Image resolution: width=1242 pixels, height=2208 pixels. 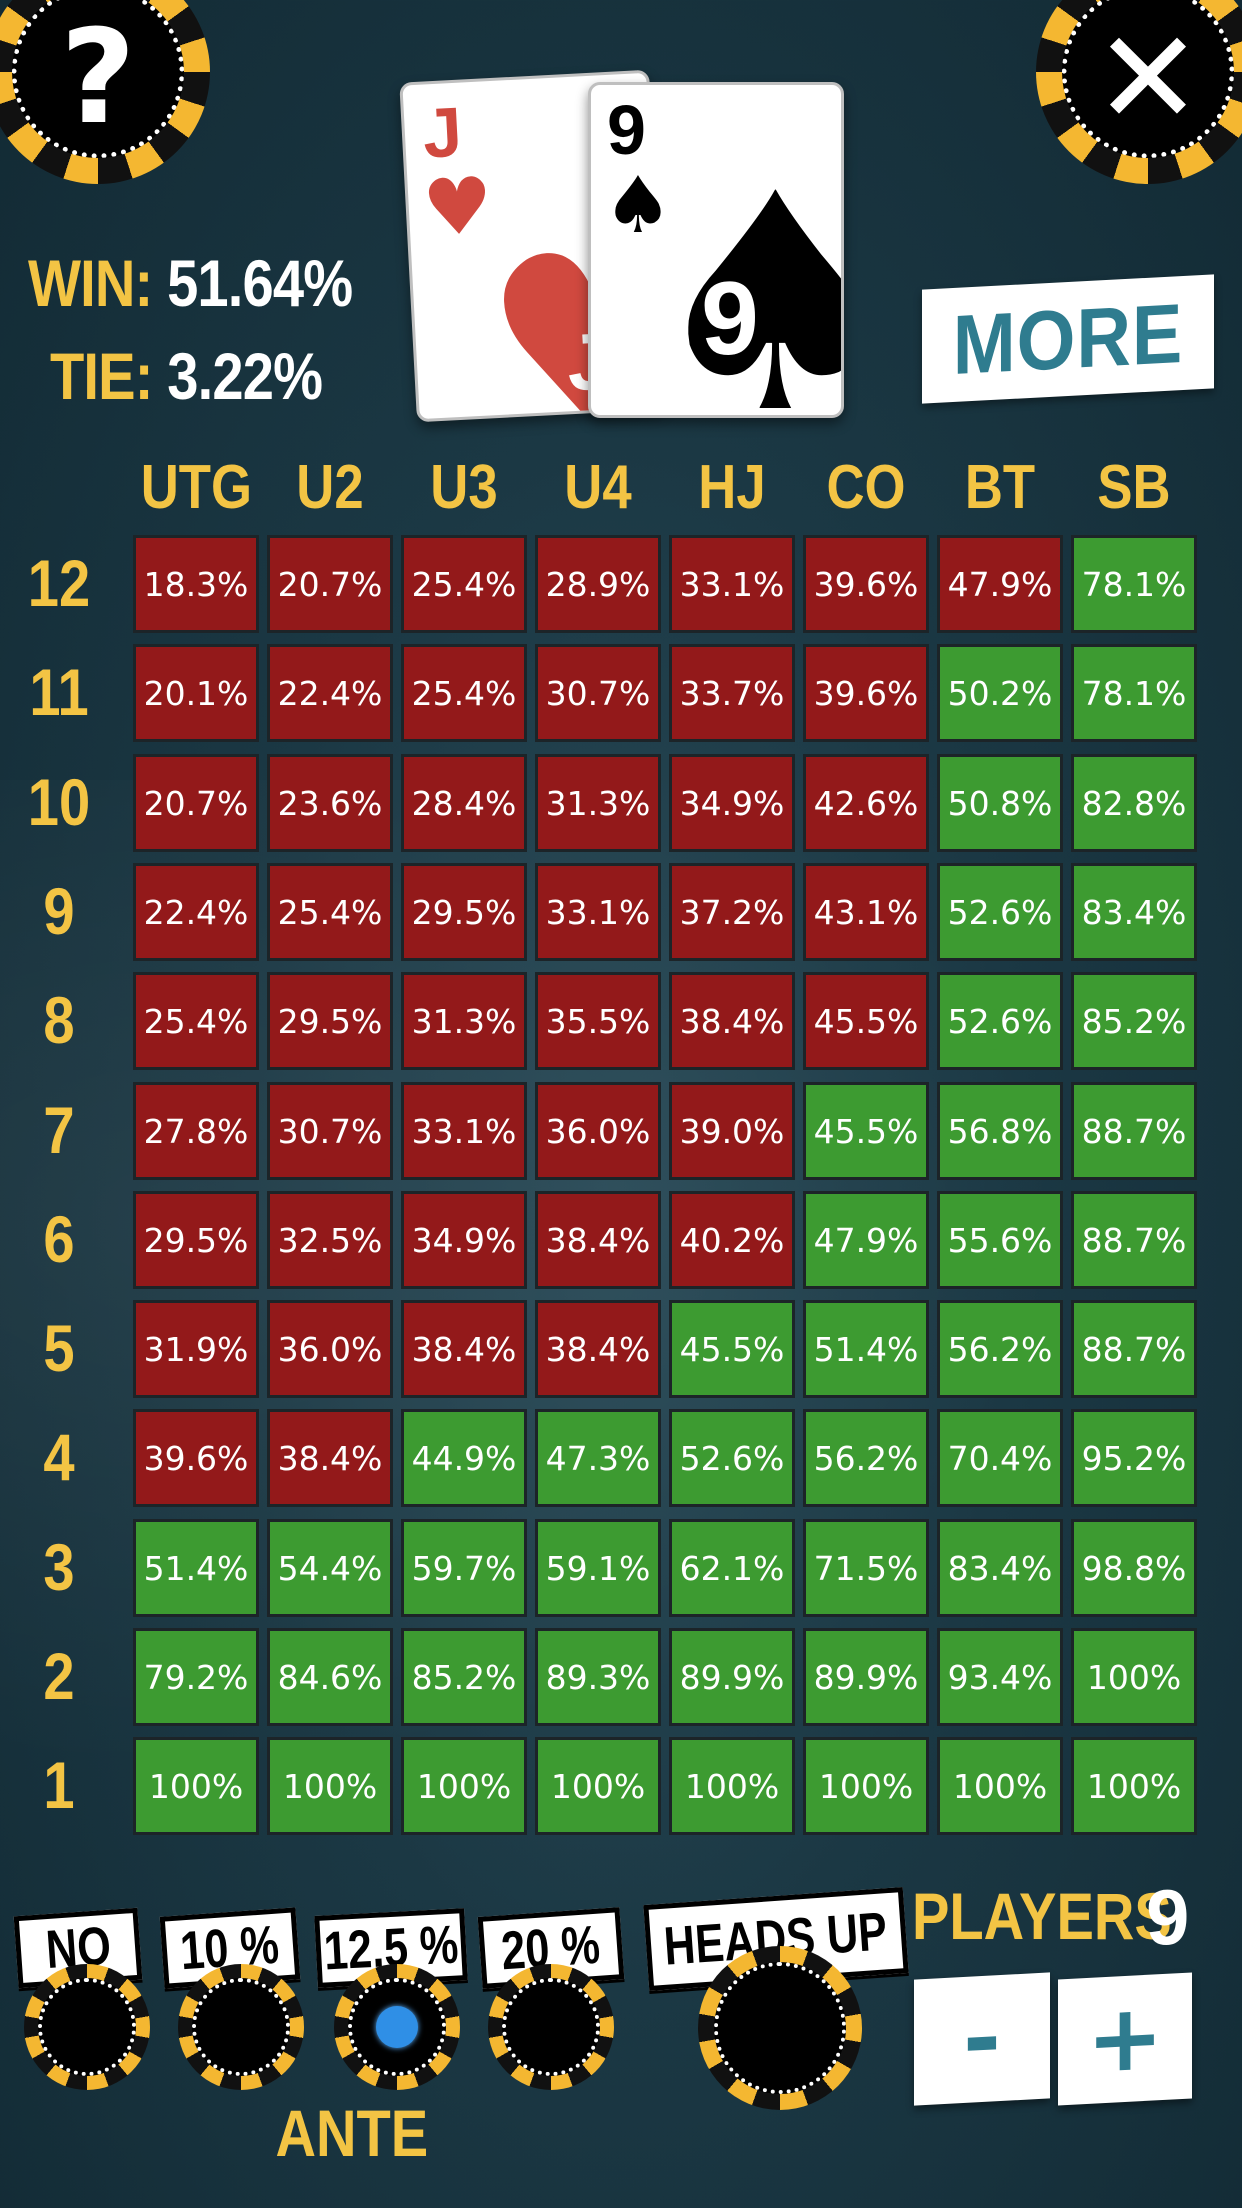 I want to click on equity-cell: 62.1%, so click(x=732, y=1568).